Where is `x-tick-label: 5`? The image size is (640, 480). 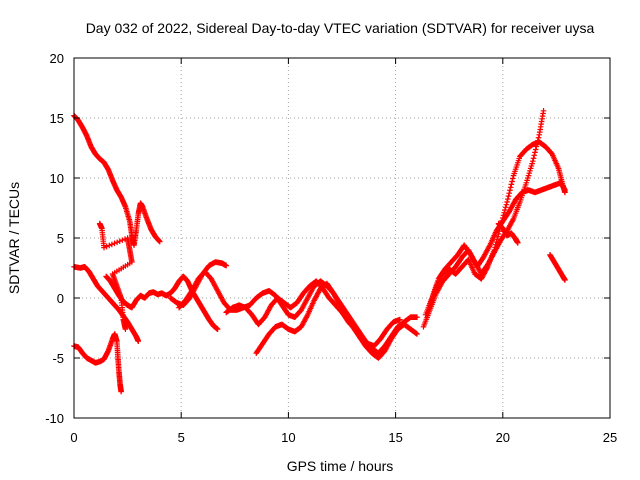 x-tick-label: 5 is located at coordinates (181, 437).